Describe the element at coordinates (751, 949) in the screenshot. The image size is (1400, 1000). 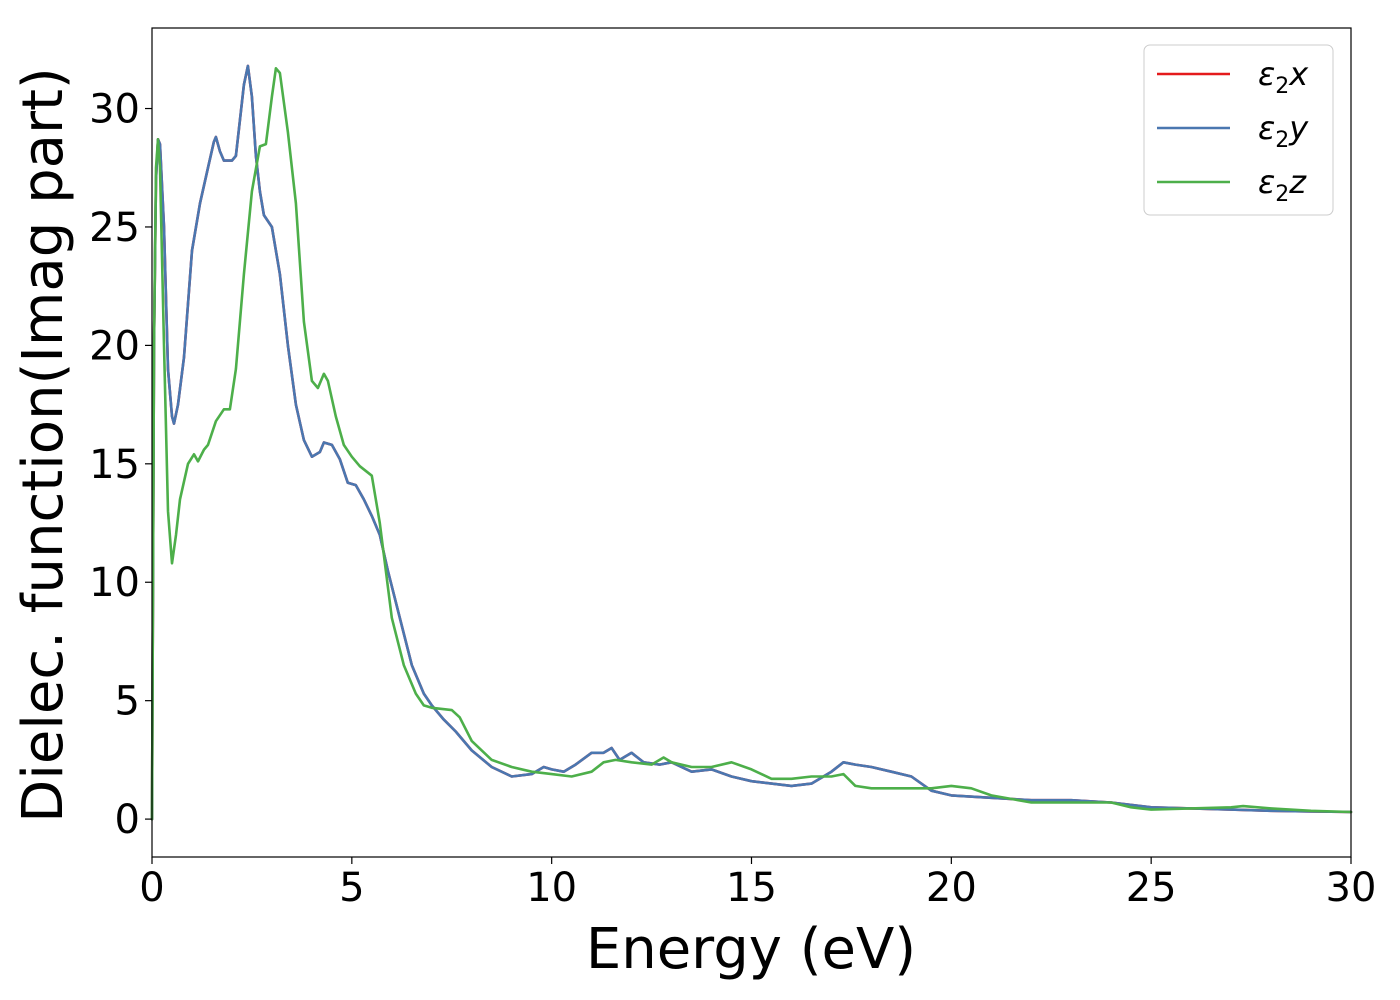
I see `x-axis-label: Energy (eV)` at that location.